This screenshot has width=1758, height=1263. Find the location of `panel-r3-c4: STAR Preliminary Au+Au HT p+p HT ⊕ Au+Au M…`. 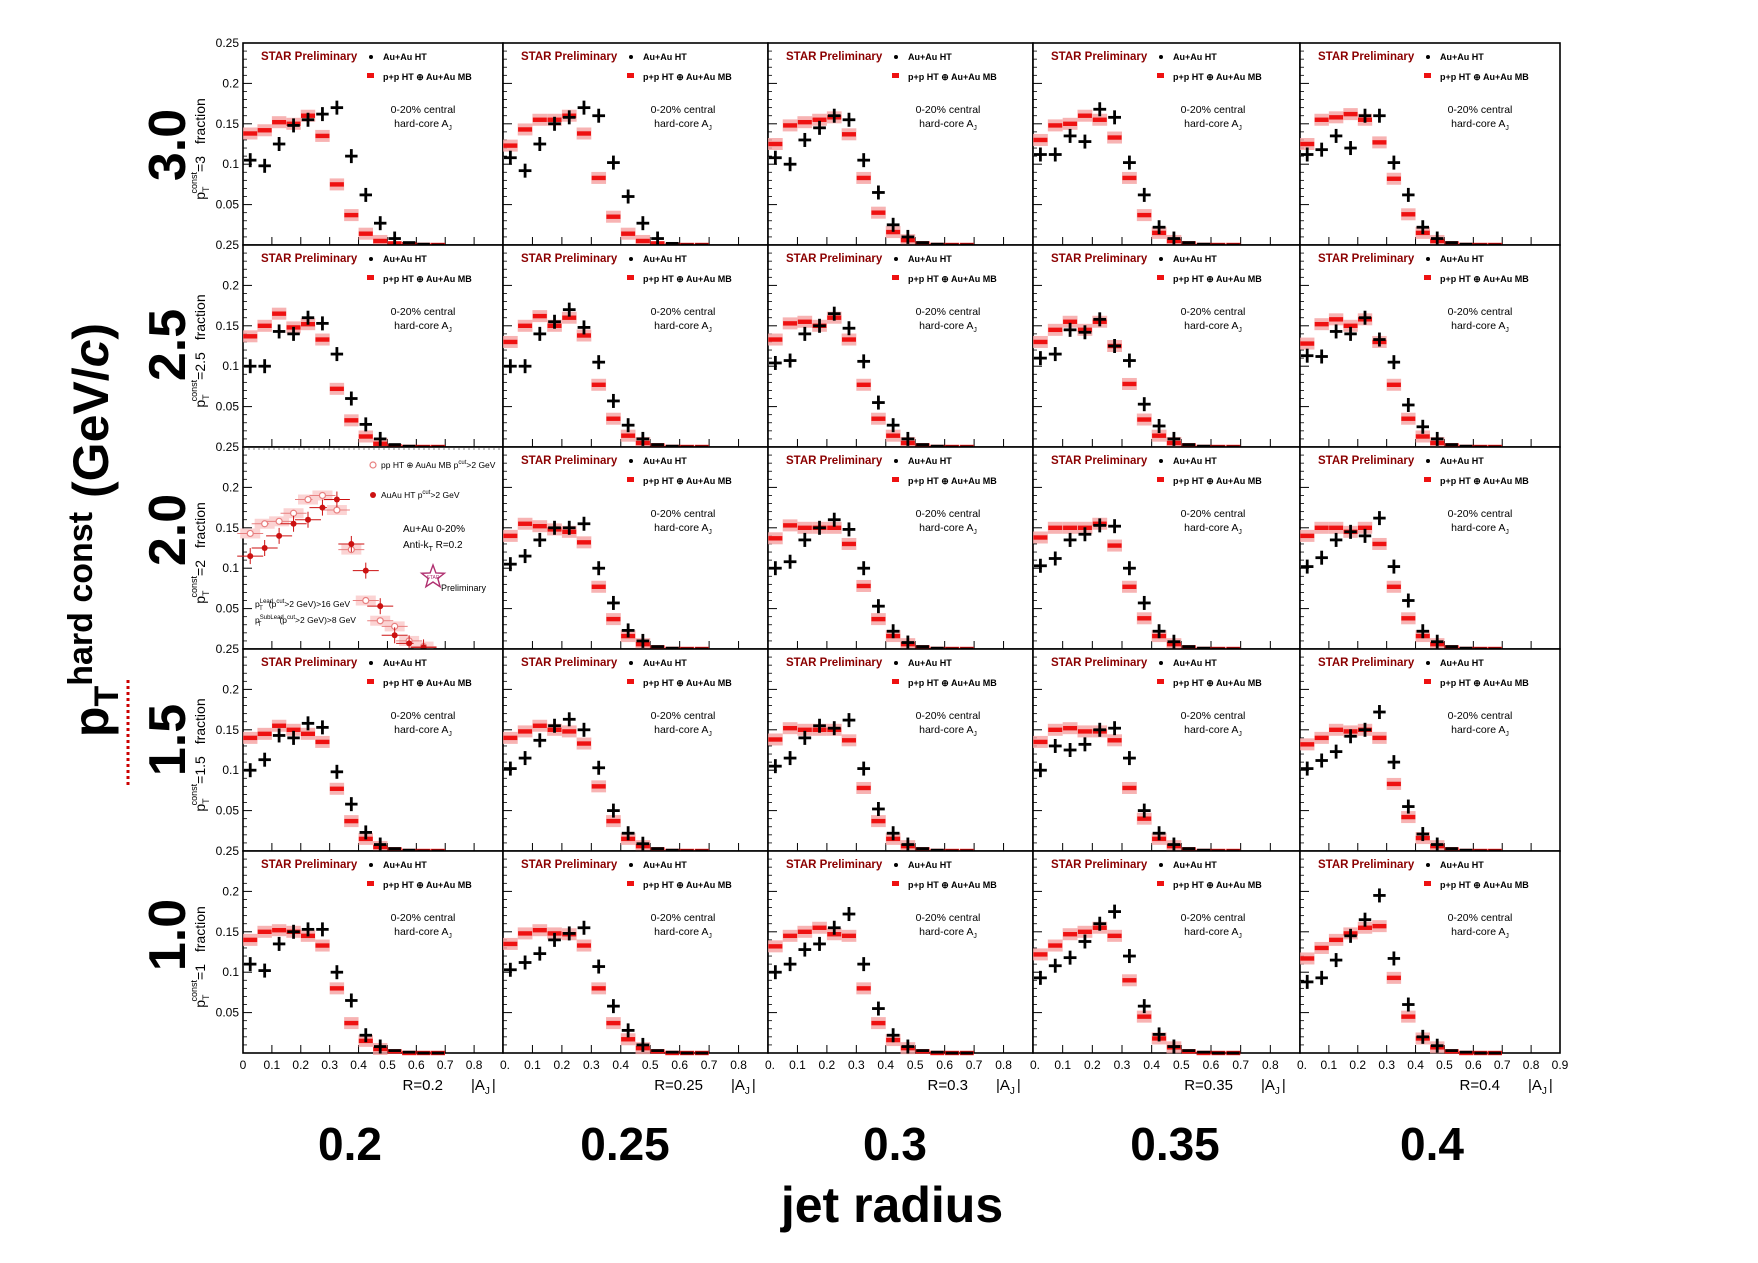

panel-r3-c4: STAR Preliminary Au+Au HT p+p HT ⊕ Au+Au M… is located at coordinates (1430, 751).